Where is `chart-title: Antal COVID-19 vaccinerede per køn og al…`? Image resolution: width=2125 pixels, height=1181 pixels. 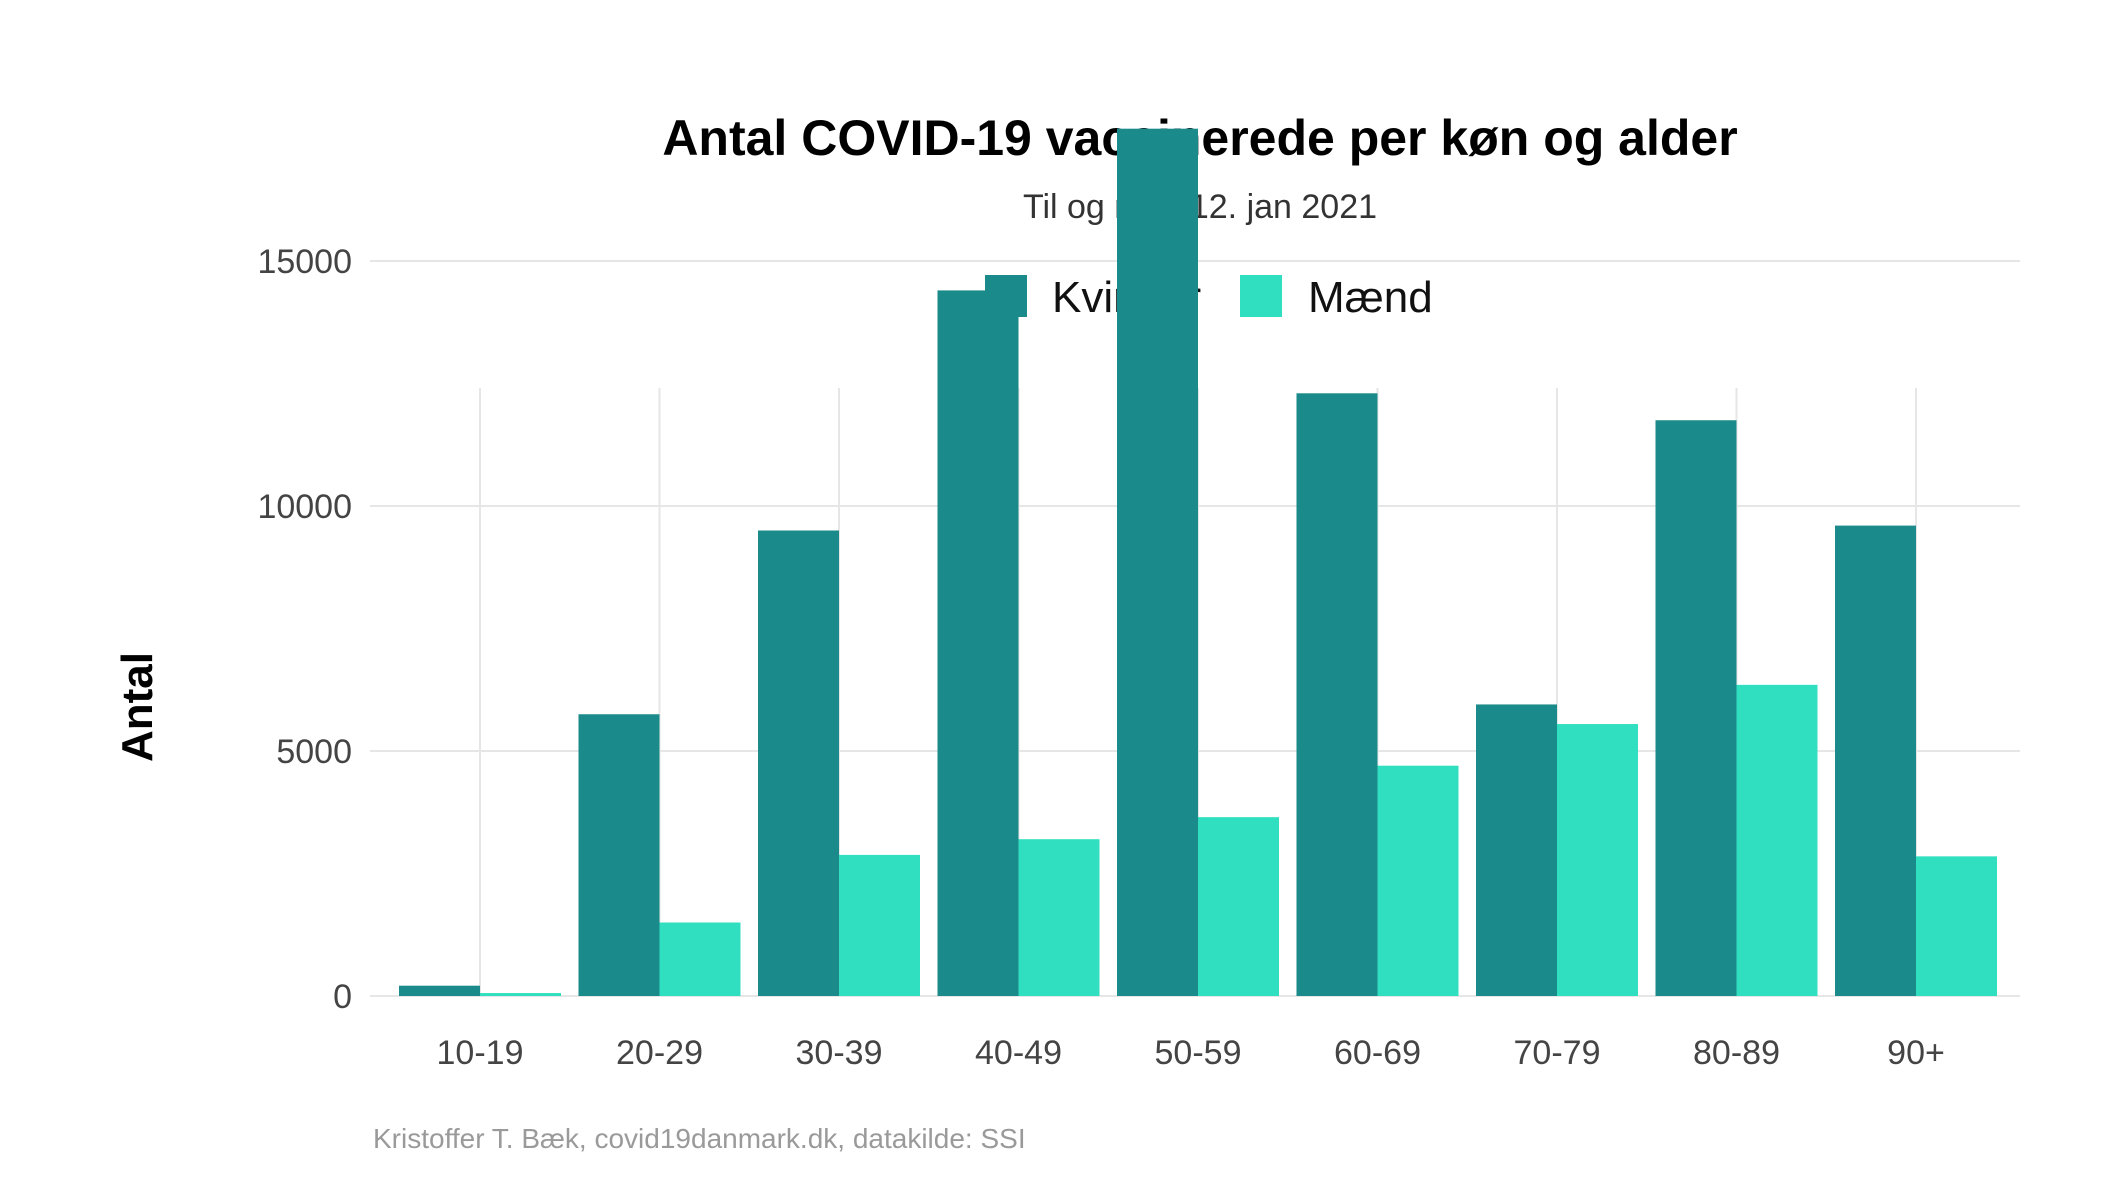
chart-title: Antal COVID-19 vaccinerede per køn og al… is located at coordinates (1199, 138).